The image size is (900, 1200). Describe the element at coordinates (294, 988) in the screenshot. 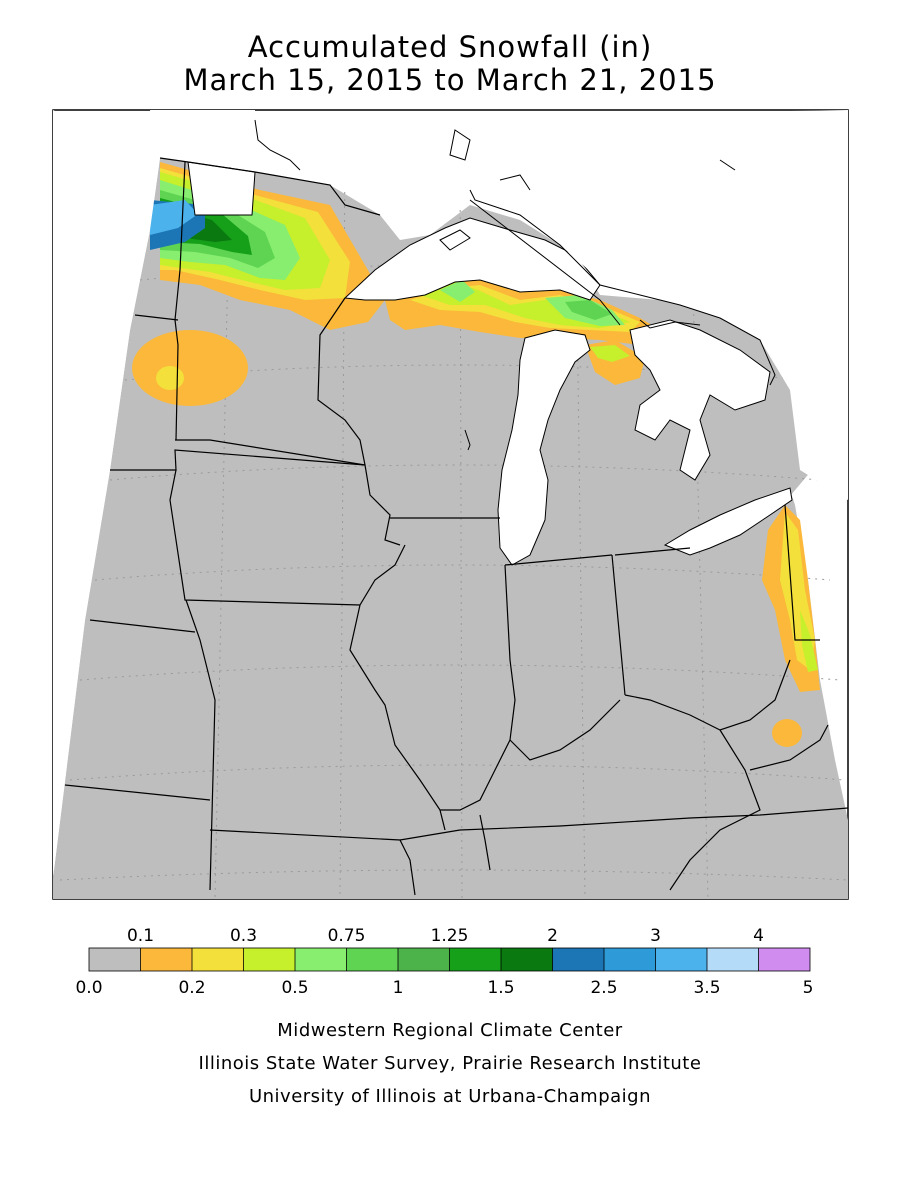

I see `legend-bottom-label: 0.5` at that location.